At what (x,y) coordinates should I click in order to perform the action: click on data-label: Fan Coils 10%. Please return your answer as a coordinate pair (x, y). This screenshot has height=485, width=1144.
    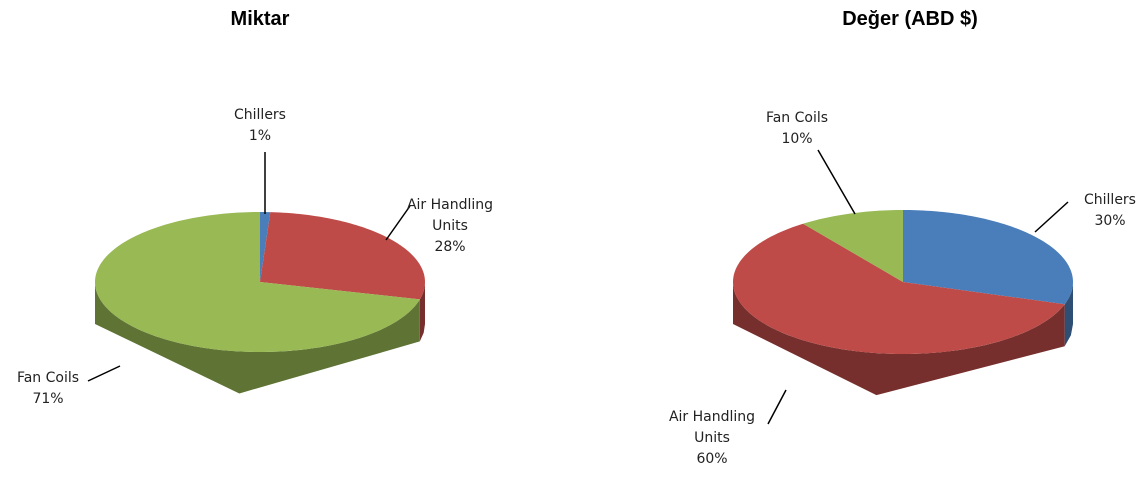
    Looking at the image, I should click on (797, 129).